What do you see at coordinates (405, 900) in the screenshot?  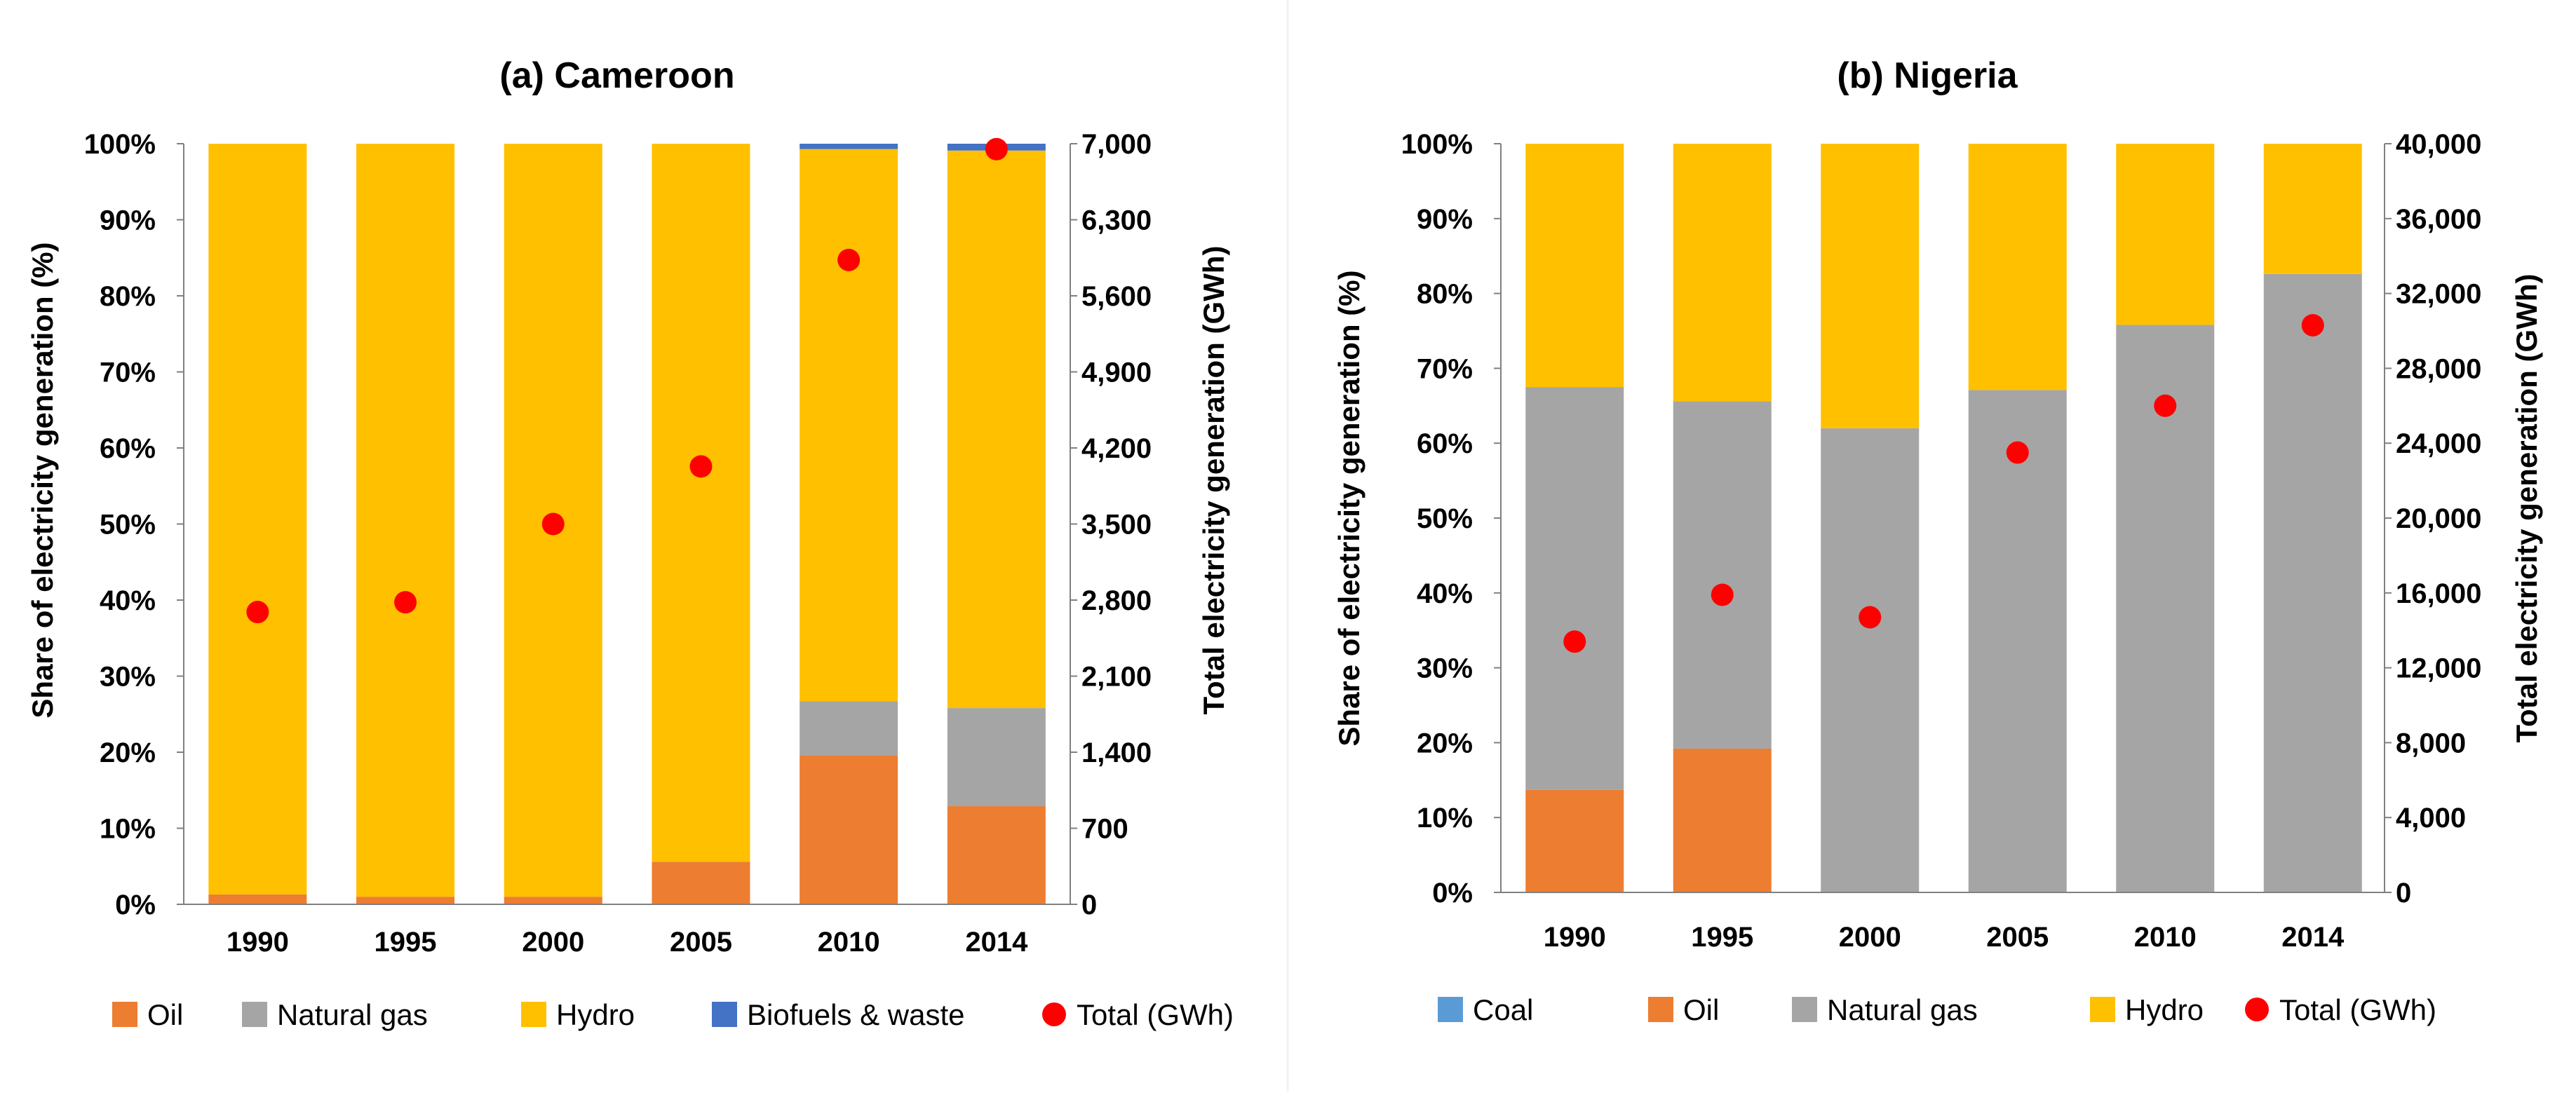 I see `bar-oil-1995` at bounding box center [405, 900].